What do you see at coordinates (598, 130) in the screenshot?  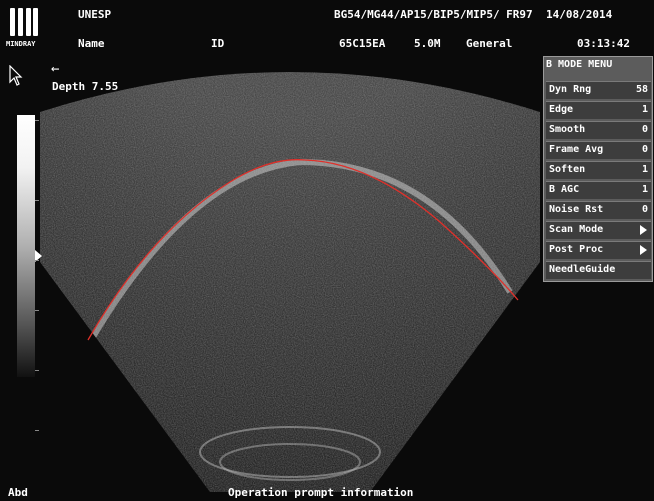 I see `menu-item-smooth: Smooth 0` at bounding box center [598, 130].